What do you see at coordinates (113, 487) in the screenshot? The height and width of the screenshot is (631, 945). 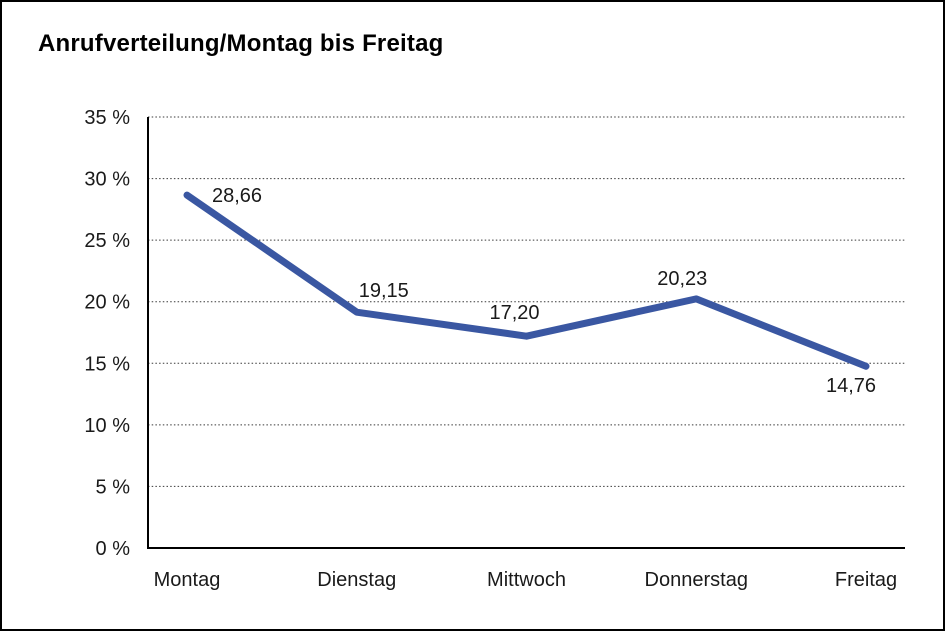 I see `y-tick-label: 5 %` at bounding box center [113, 487].